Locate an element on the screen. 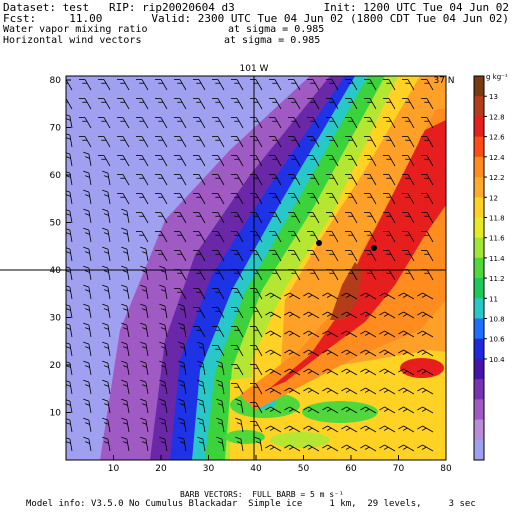 The width and height of the screenshot is (512, 512). x-tick-label: 60 is located at coordinates (351, 469).